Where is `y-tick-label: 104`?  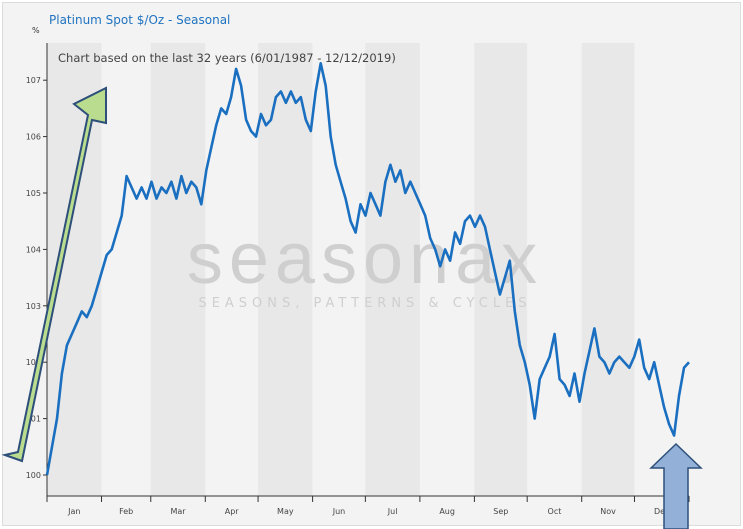 y-tick-label: 104 is located at coordinates (33, 249).